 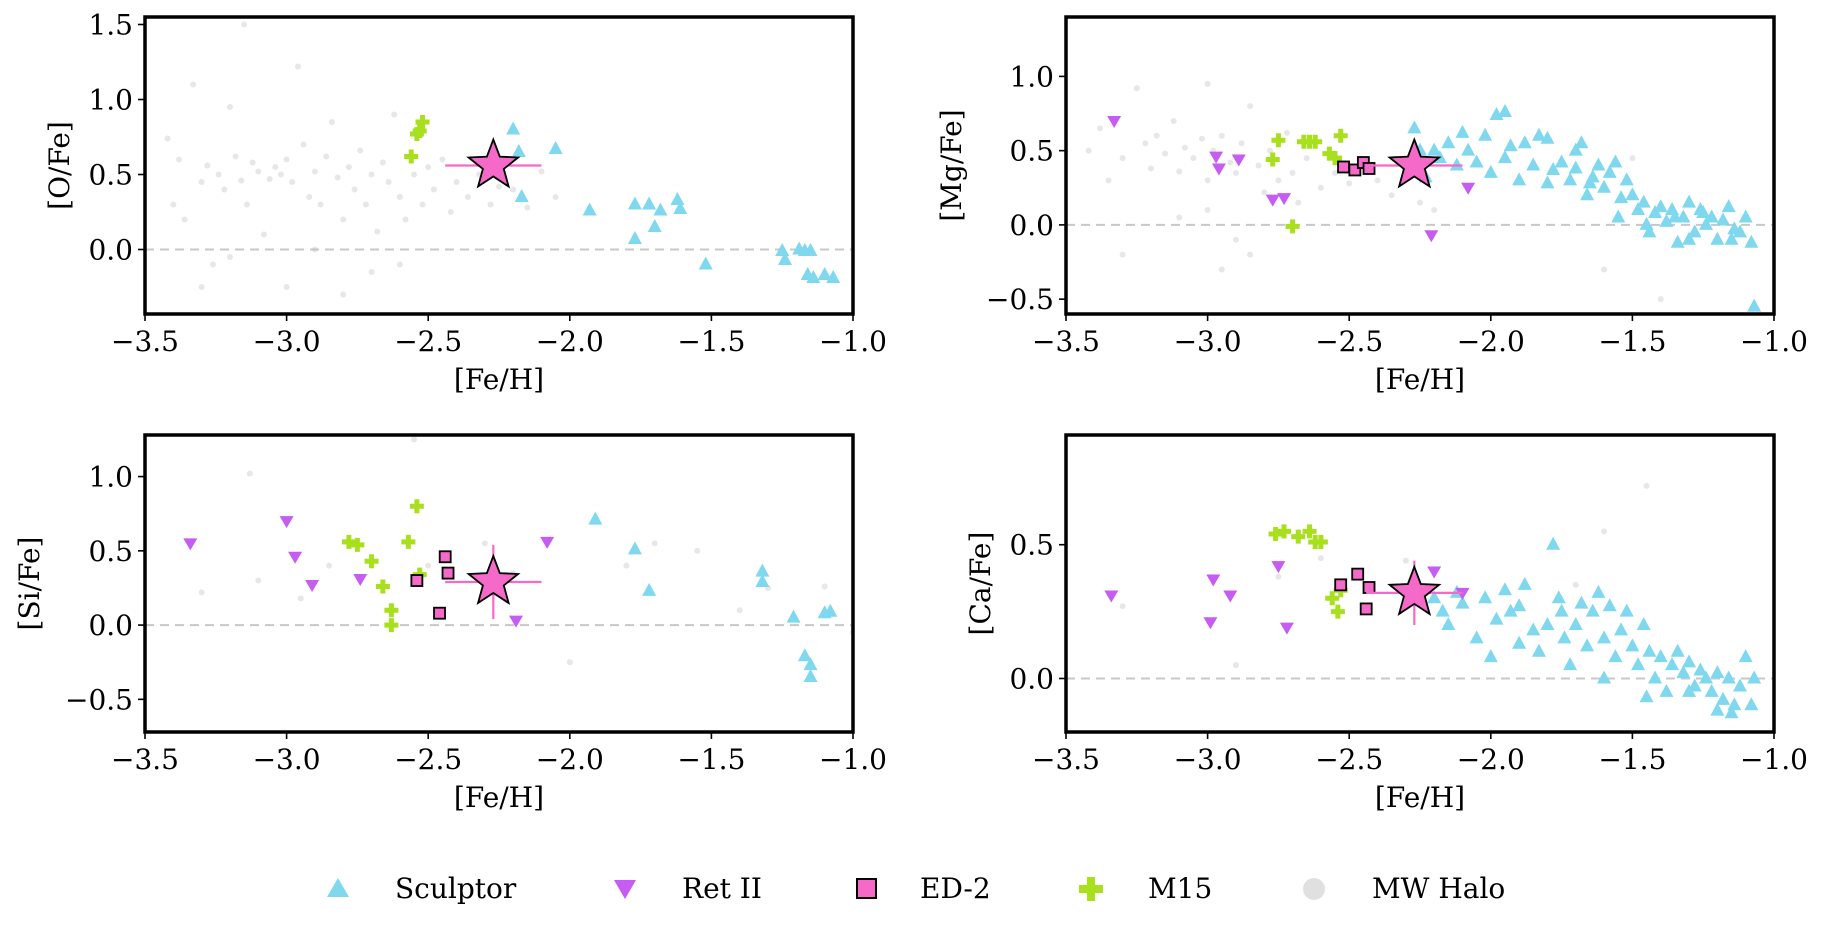 I want to click on y-tick-label: 0.0, so click(x=1031, y=678).